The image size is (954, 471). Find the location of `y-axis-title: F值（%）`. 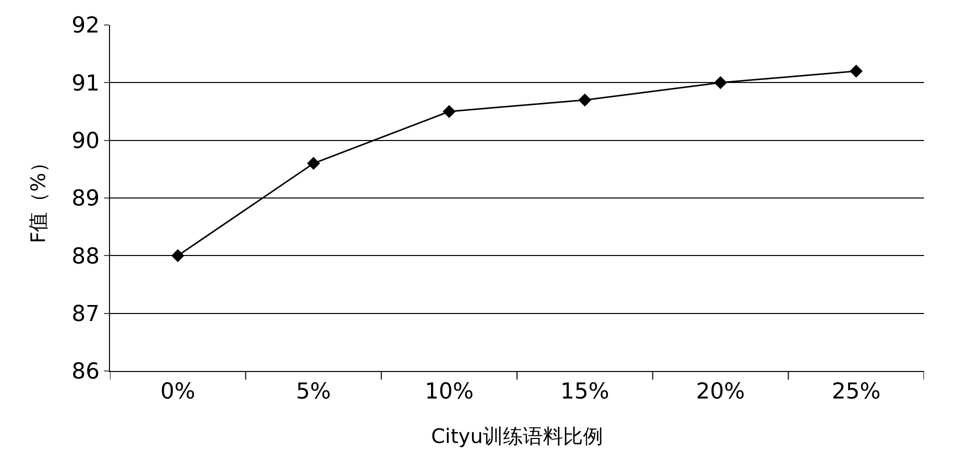

y-axis-title: F值（%） is located at coordinates (38, 198).